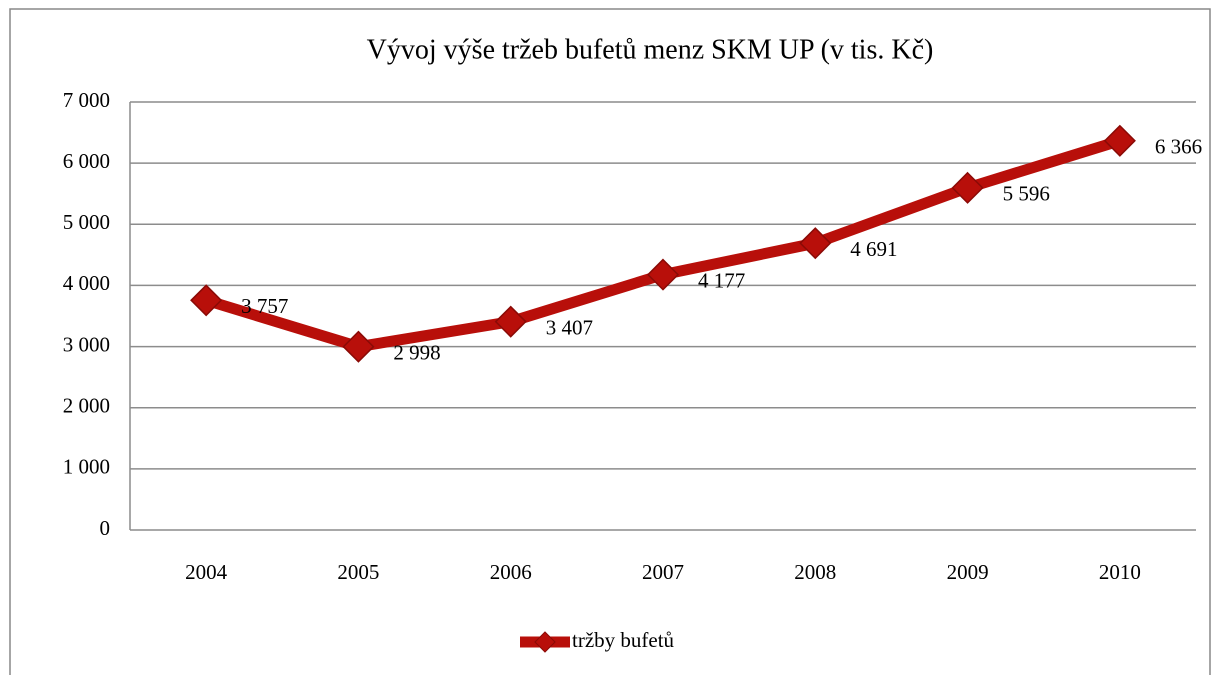 The height and width of the screenshot is (675, 1220). What do you see at coordinates (623, 640) in the screenshot?
I see `legend-label: tržby bufetů` at bounding box center [623, 640].